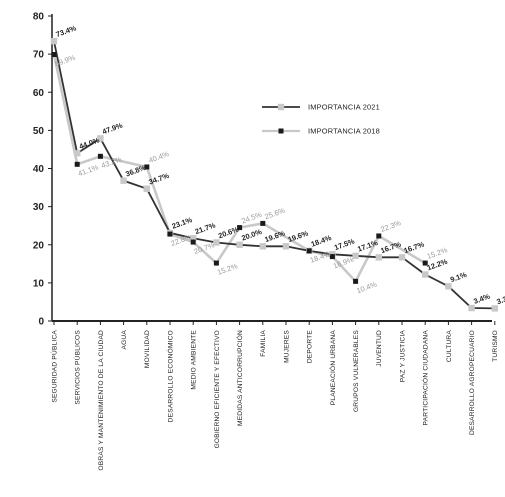 The image size is (505, 497). Describe the element at coordinates (281, 131) in the screenshot. I see `legend-marker-importancia-2018` at that location.